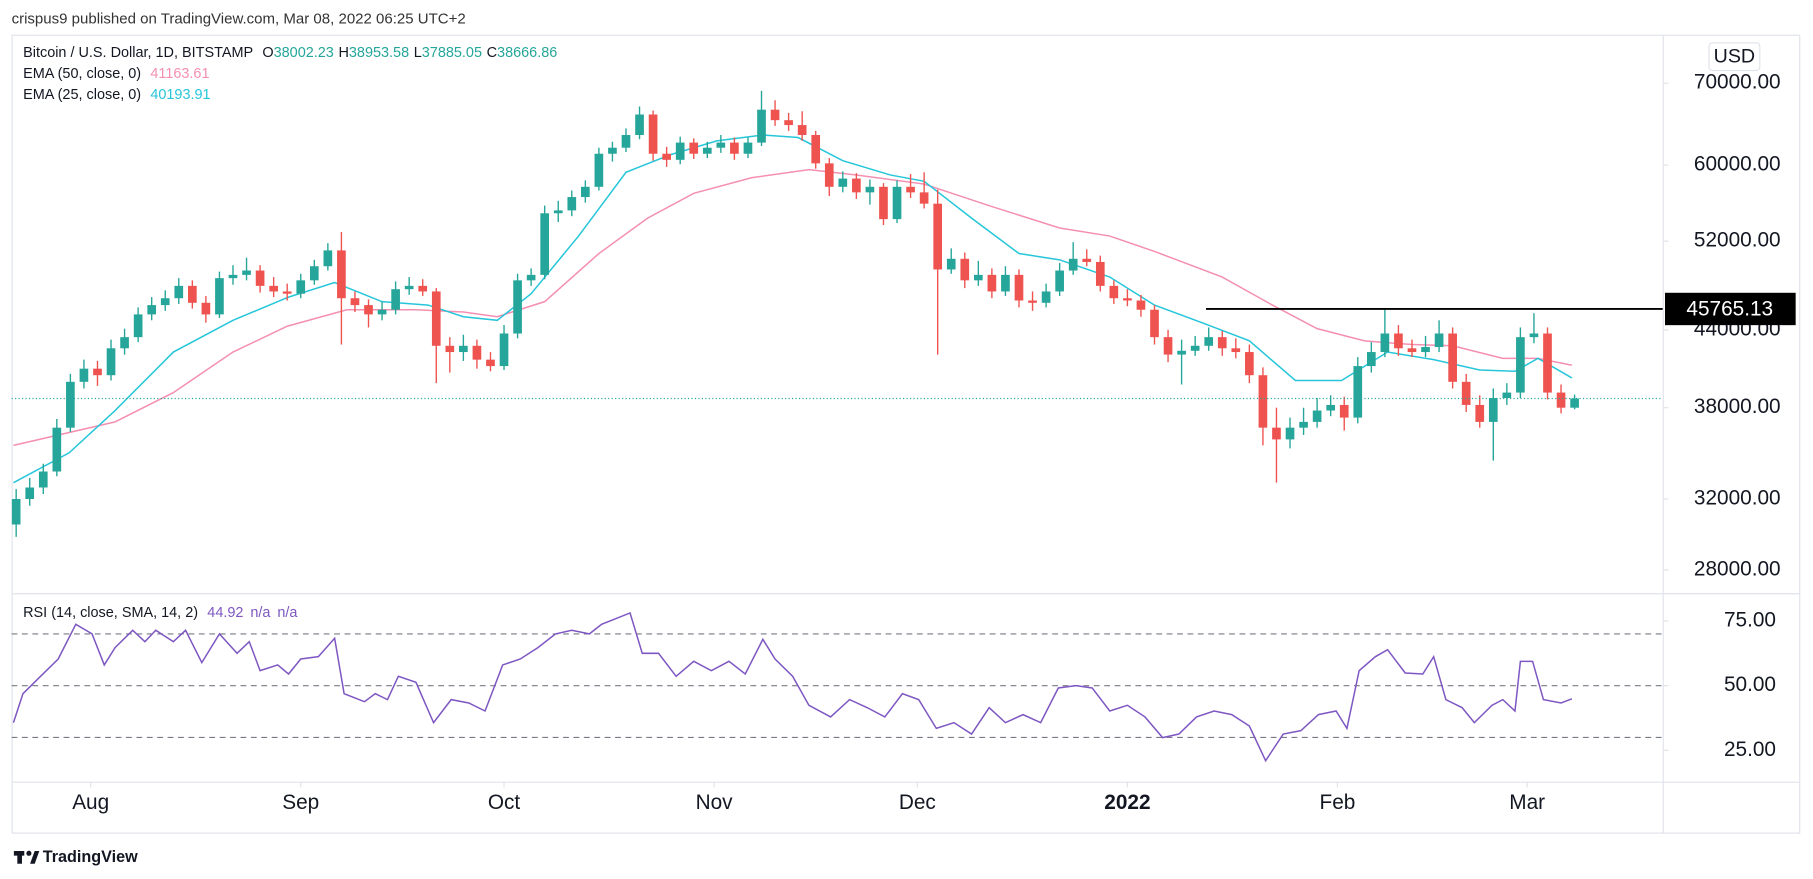 The height and width of the screenshot is (879, 1813). I want to click on rsi-line, so click(792, 687).